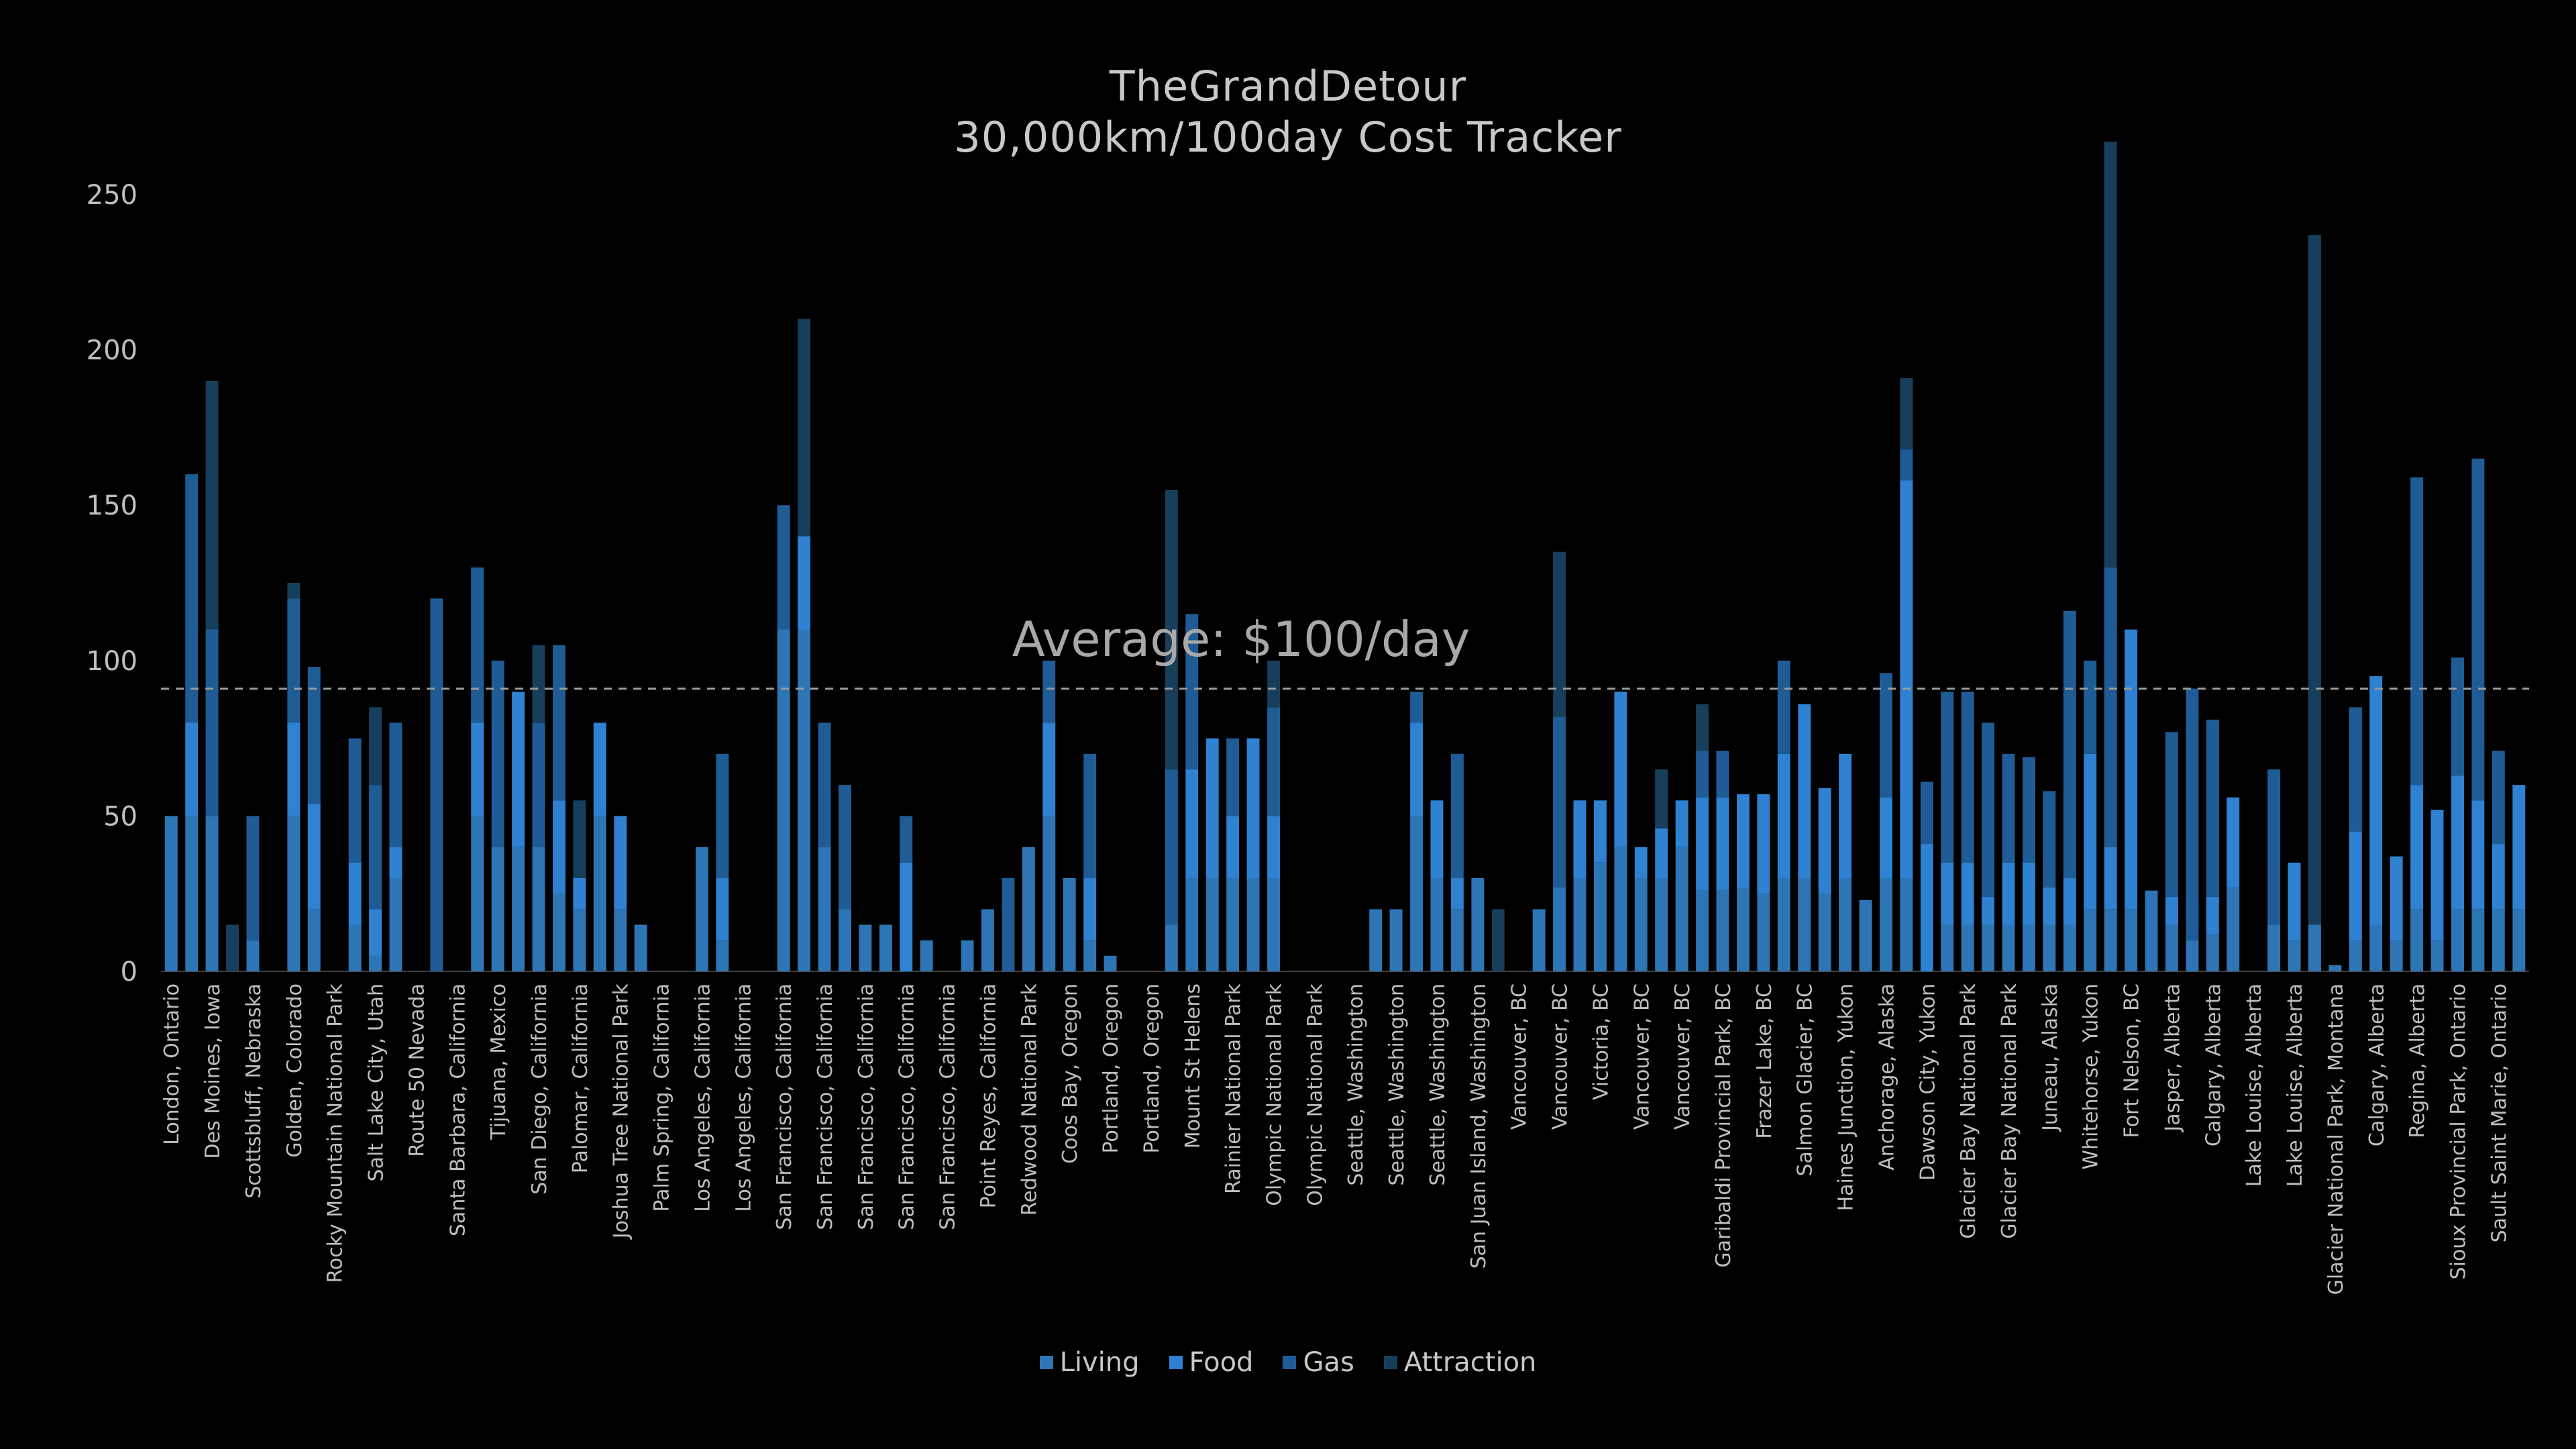 The width and height of the screenshot is (2576, 1449). What do you see at coordinates (1390, 1362) in the screenshot?
I see `legend-swatch-attraction` at bounding box center [1390, 1362].